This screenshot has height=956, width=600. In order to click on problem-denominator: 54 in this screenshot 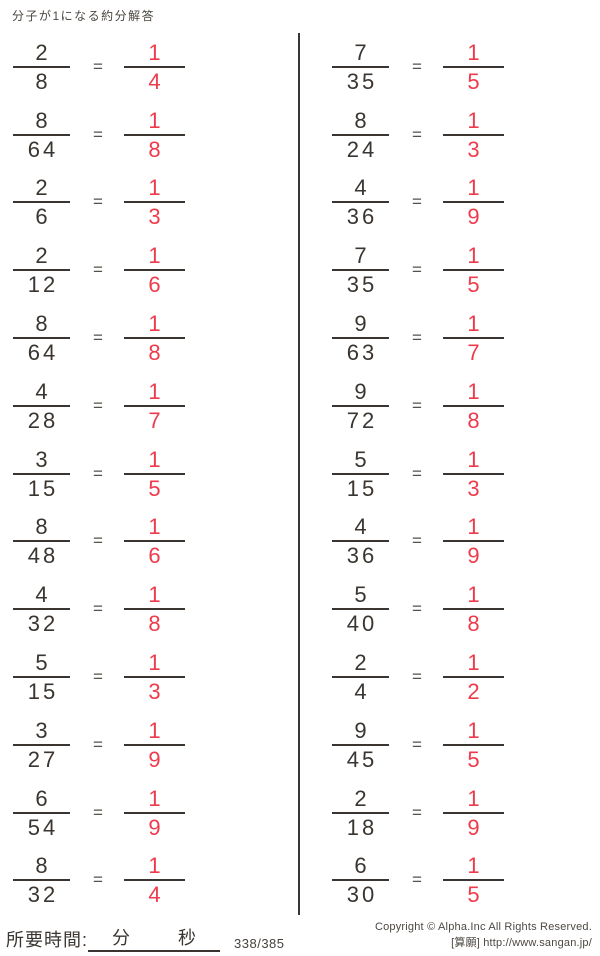, I will do `click(43, 827)`.